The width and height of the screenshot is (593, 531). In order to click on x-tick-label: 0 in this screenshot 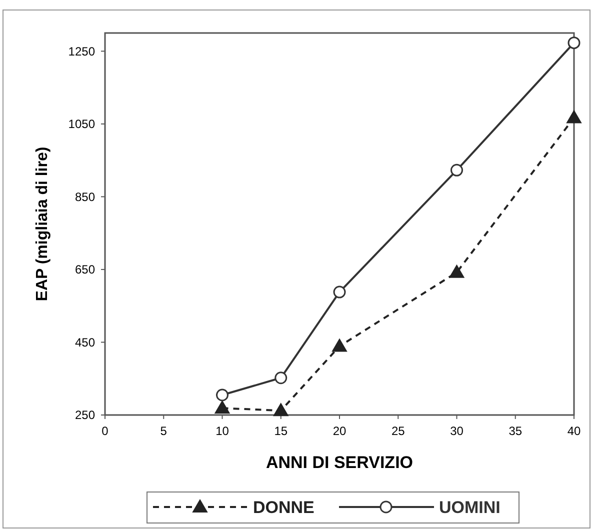, I will do `click(105, 431)`.